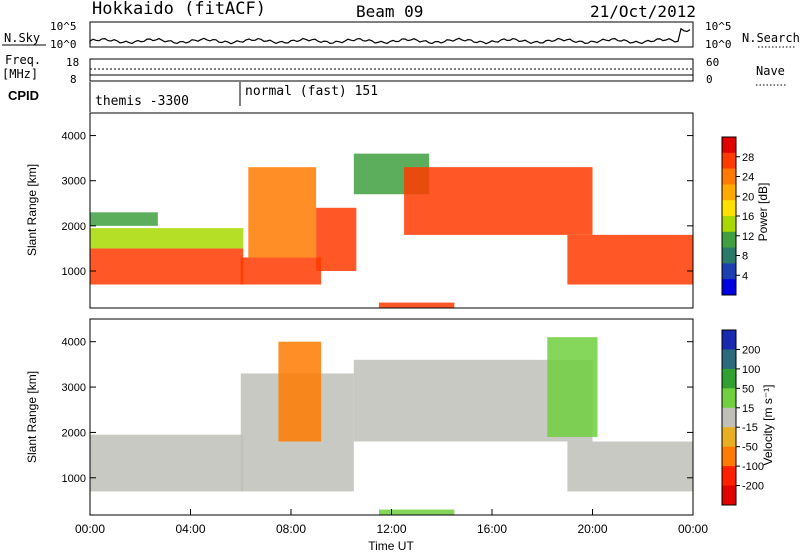 The height and width of the screenshot is (554, 800). Describe the element at coordinates (391, 529) in the screenshot. I see `time-xtick-label-4: 12:00` at that location.